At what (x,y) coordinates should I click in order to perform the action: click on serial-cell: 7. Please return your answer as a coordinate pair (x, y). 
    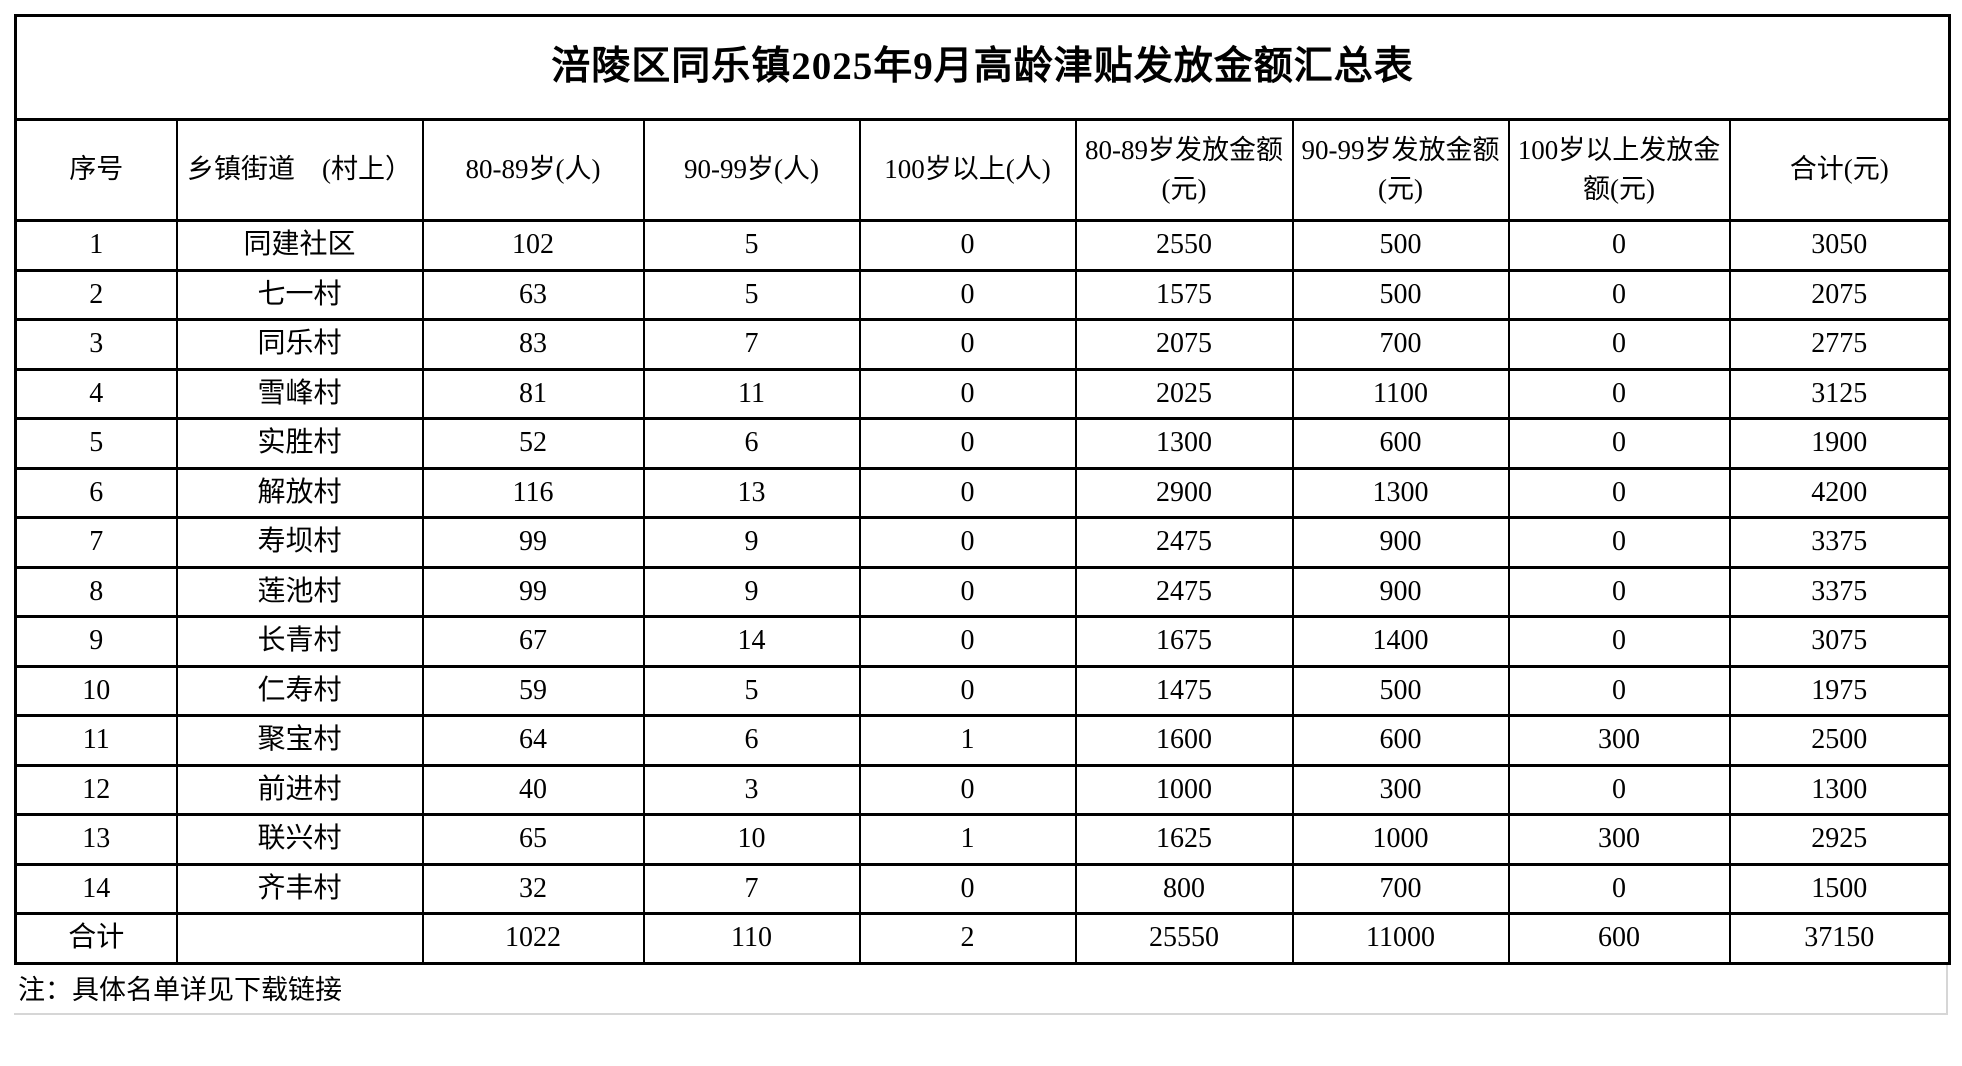
    Looking at the image, I should click on (96, 542).